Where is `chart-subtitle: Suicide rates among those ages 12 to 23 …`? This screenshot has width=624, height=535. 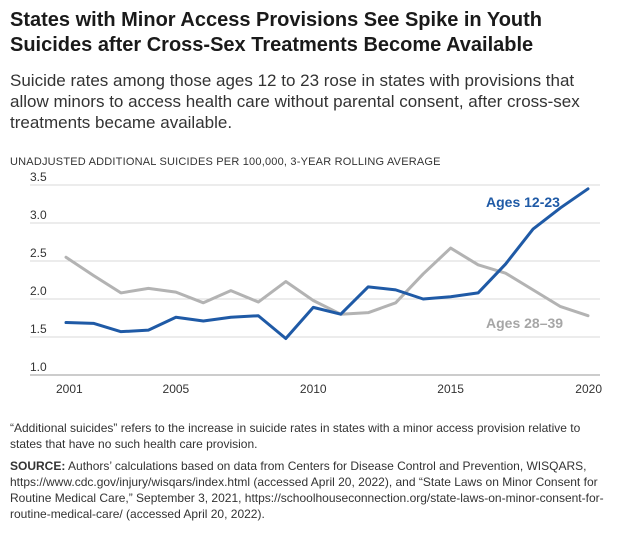
chart-subtitle: Suicide rates among those ages 12 to 23 … is located at coordinates (295, 101).